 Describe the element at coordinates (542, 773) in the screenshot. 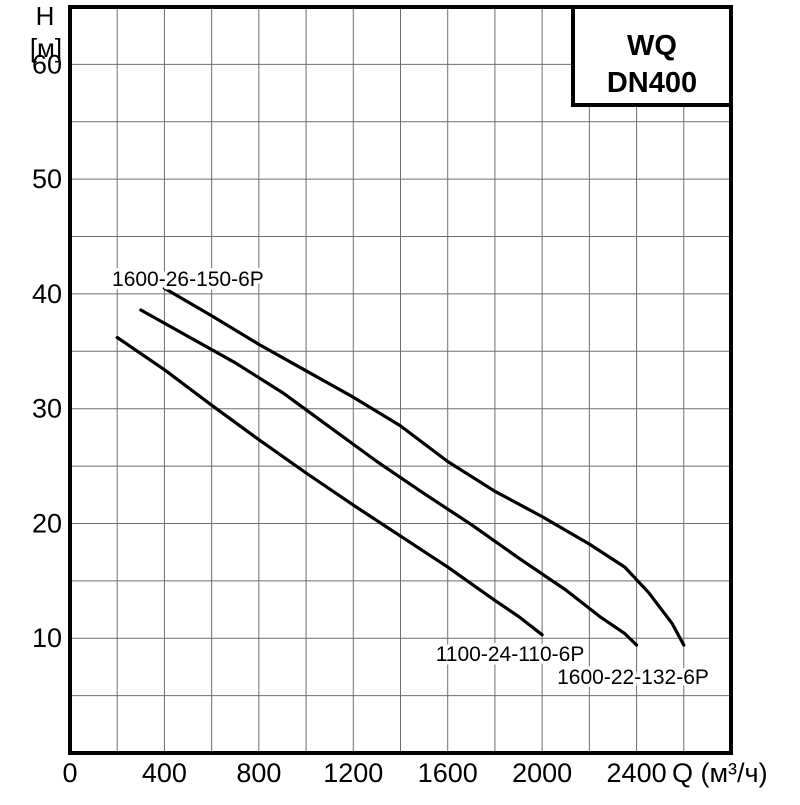

I see `x-tick-label-2000: 2000` at that location.